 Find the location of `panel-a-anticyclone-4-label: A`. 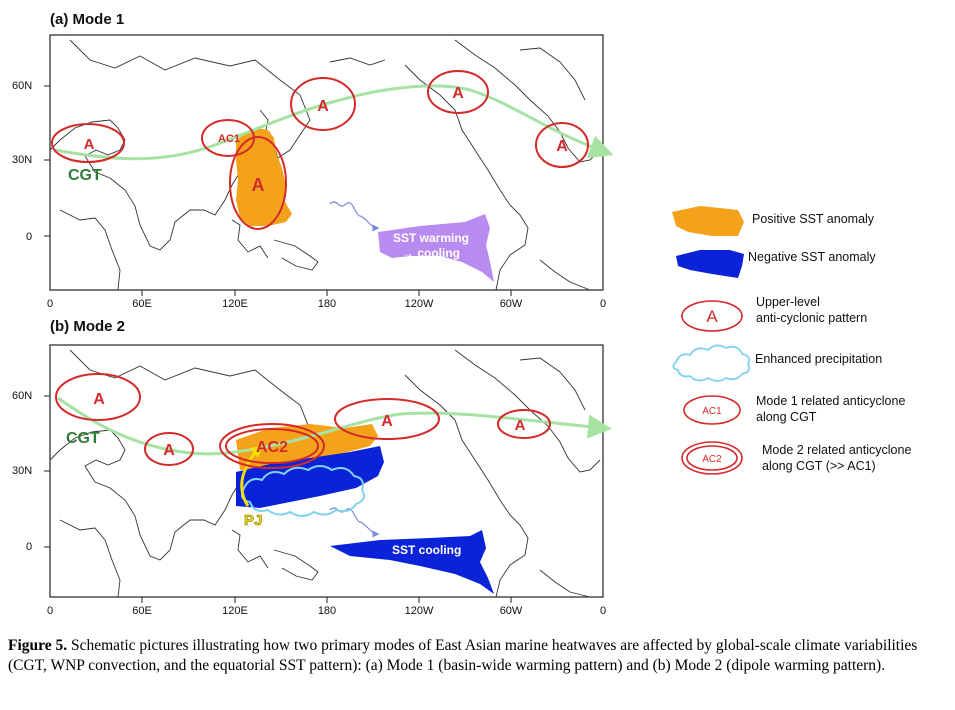

panel-a-anticyclone-4-label: A is located at coordinates (458, 93).